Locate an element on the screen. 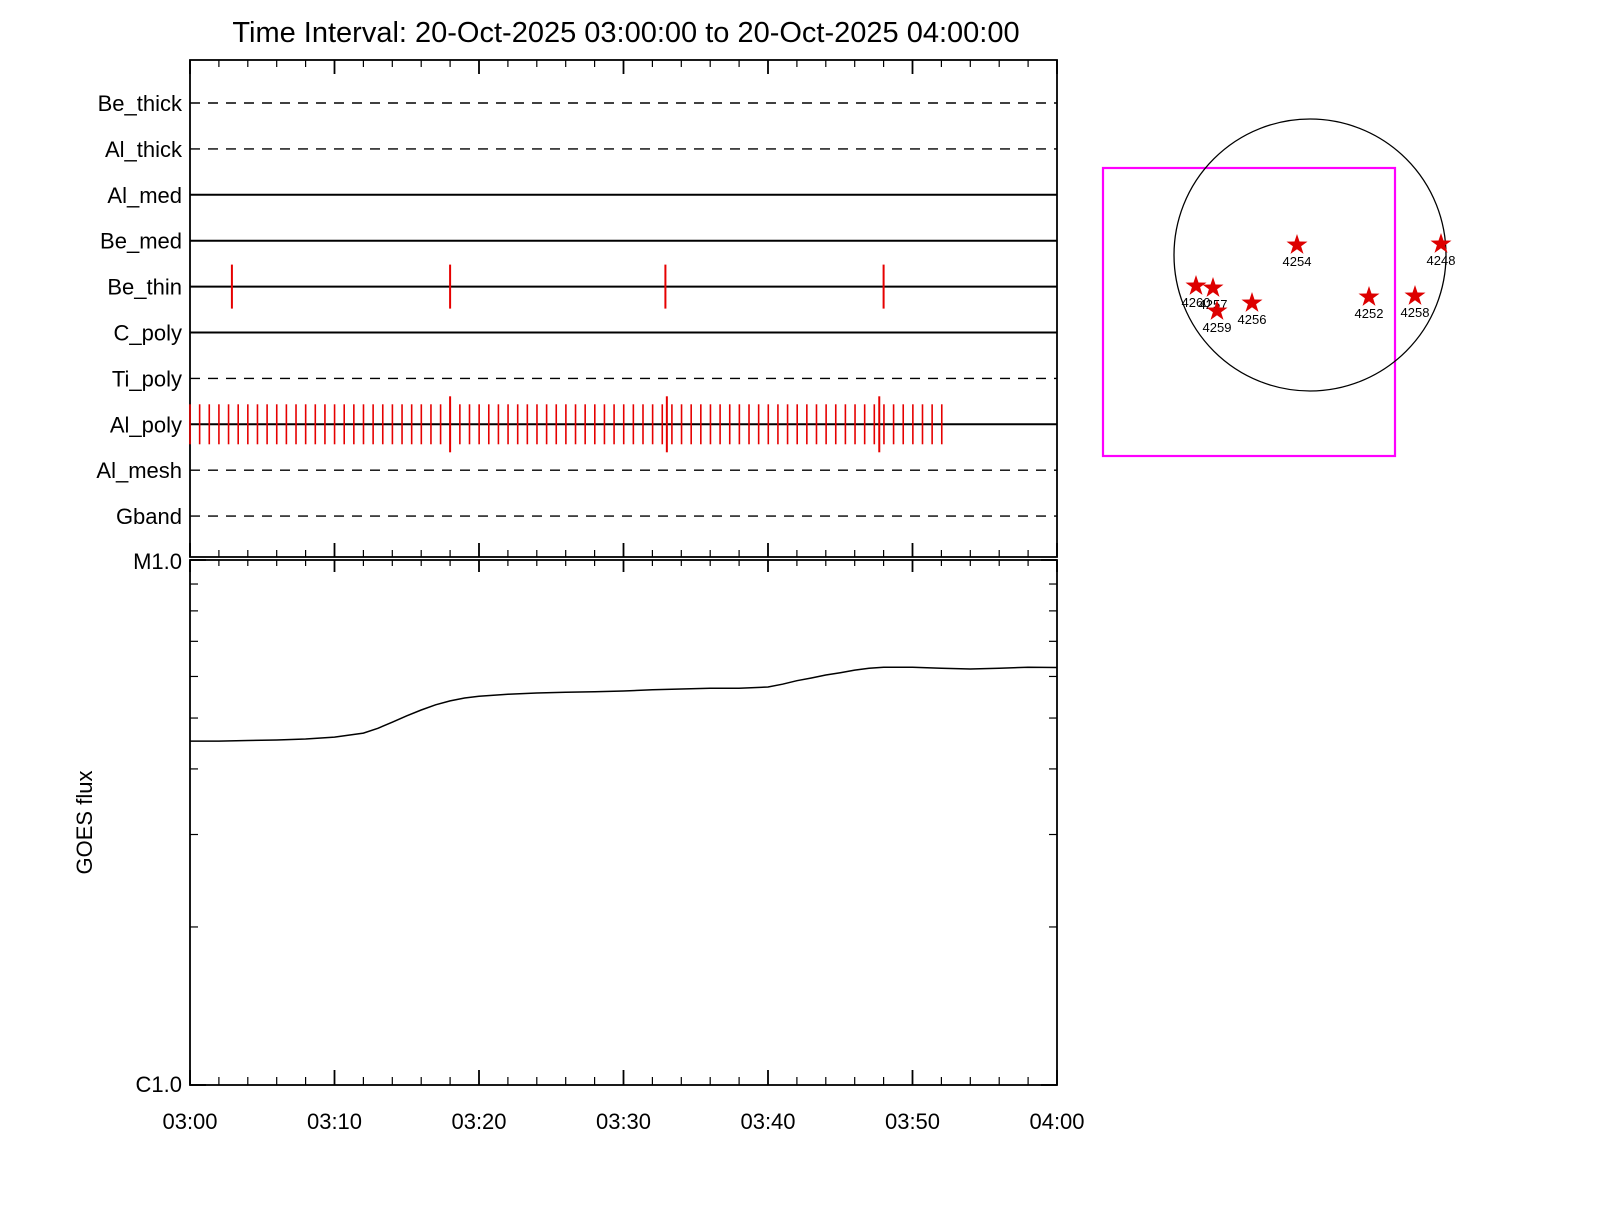 Image resolution: width=1600 pixels, height=1205 pixels. channel-label-Gband: Gband is located at coordinates (149, 516).